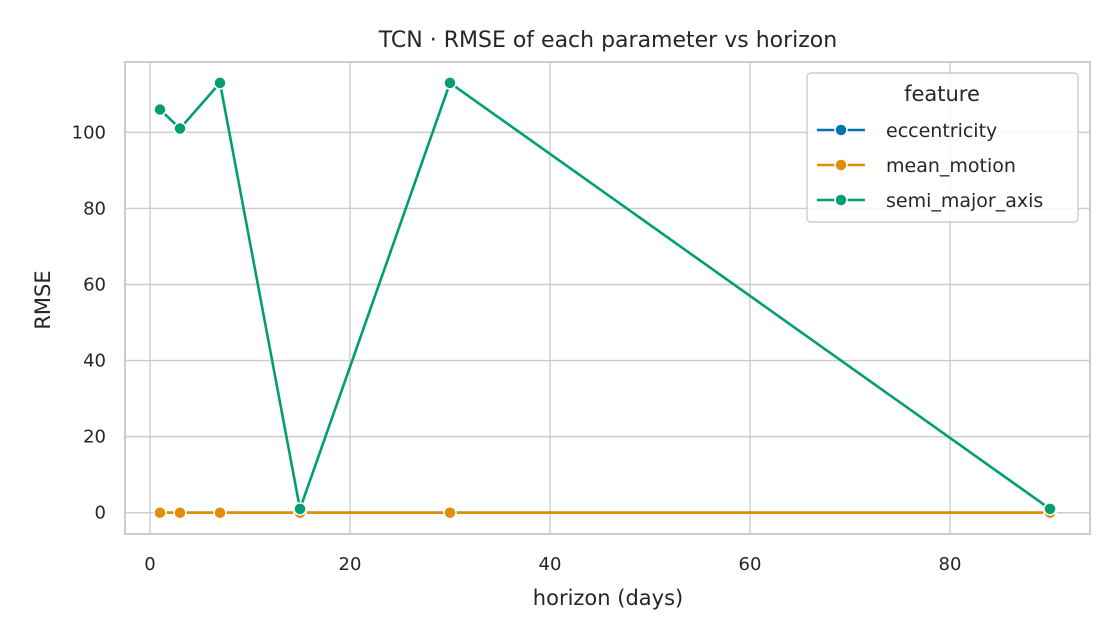 The height and width of the screenshot is (640, 1120). I want to click on x-axis-label: horizon (days), so click(608, 598).